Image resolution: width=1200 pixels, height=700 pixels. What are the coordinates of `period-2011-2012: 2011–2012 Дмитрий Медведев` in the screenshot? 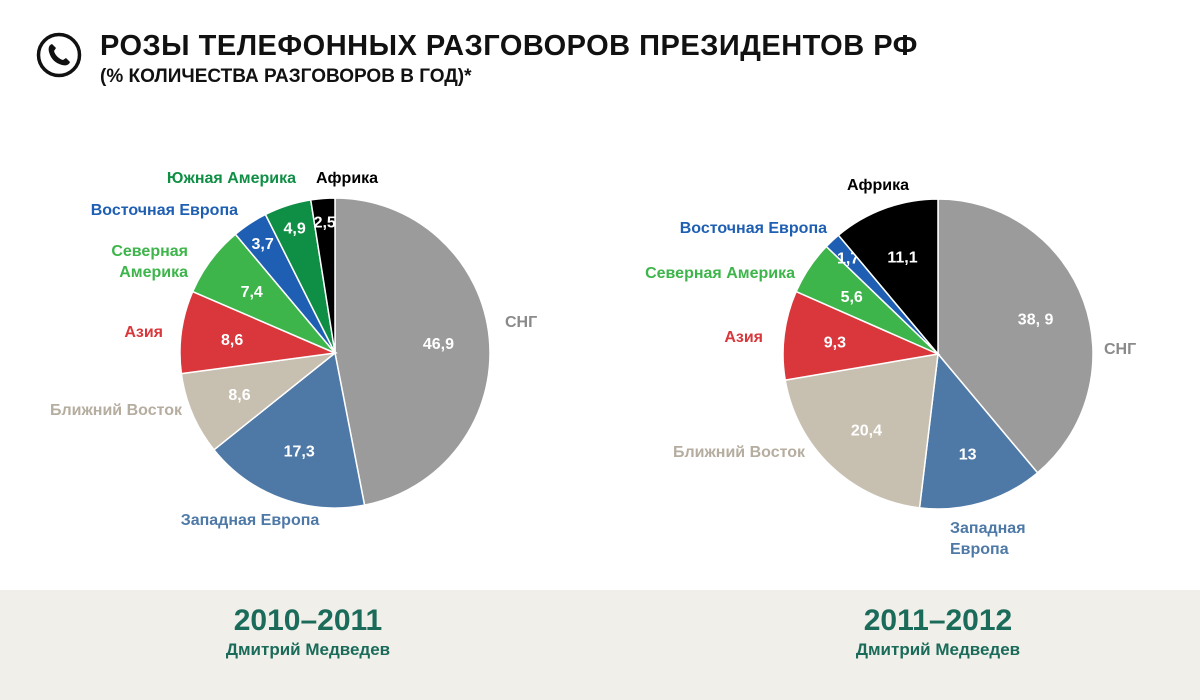 It's located at (938, 632).